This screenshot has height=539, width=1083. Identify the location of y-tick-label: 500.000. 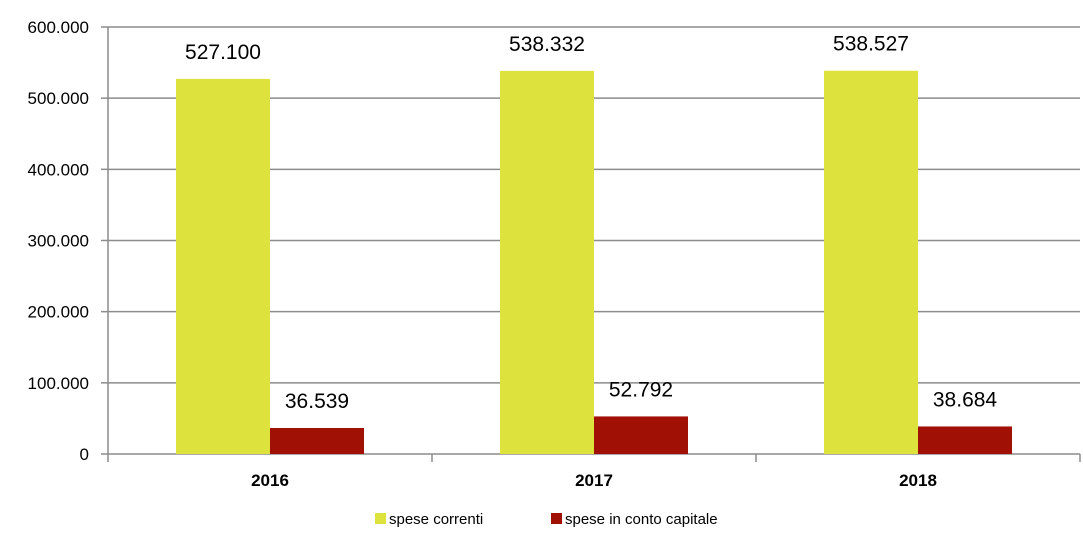
(58, 98).